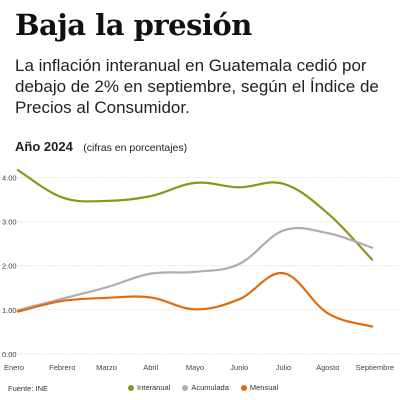  Describe the element at coordinates (185, 387) in the screenshot. I see `legend-swatch-acumulada` at that location.